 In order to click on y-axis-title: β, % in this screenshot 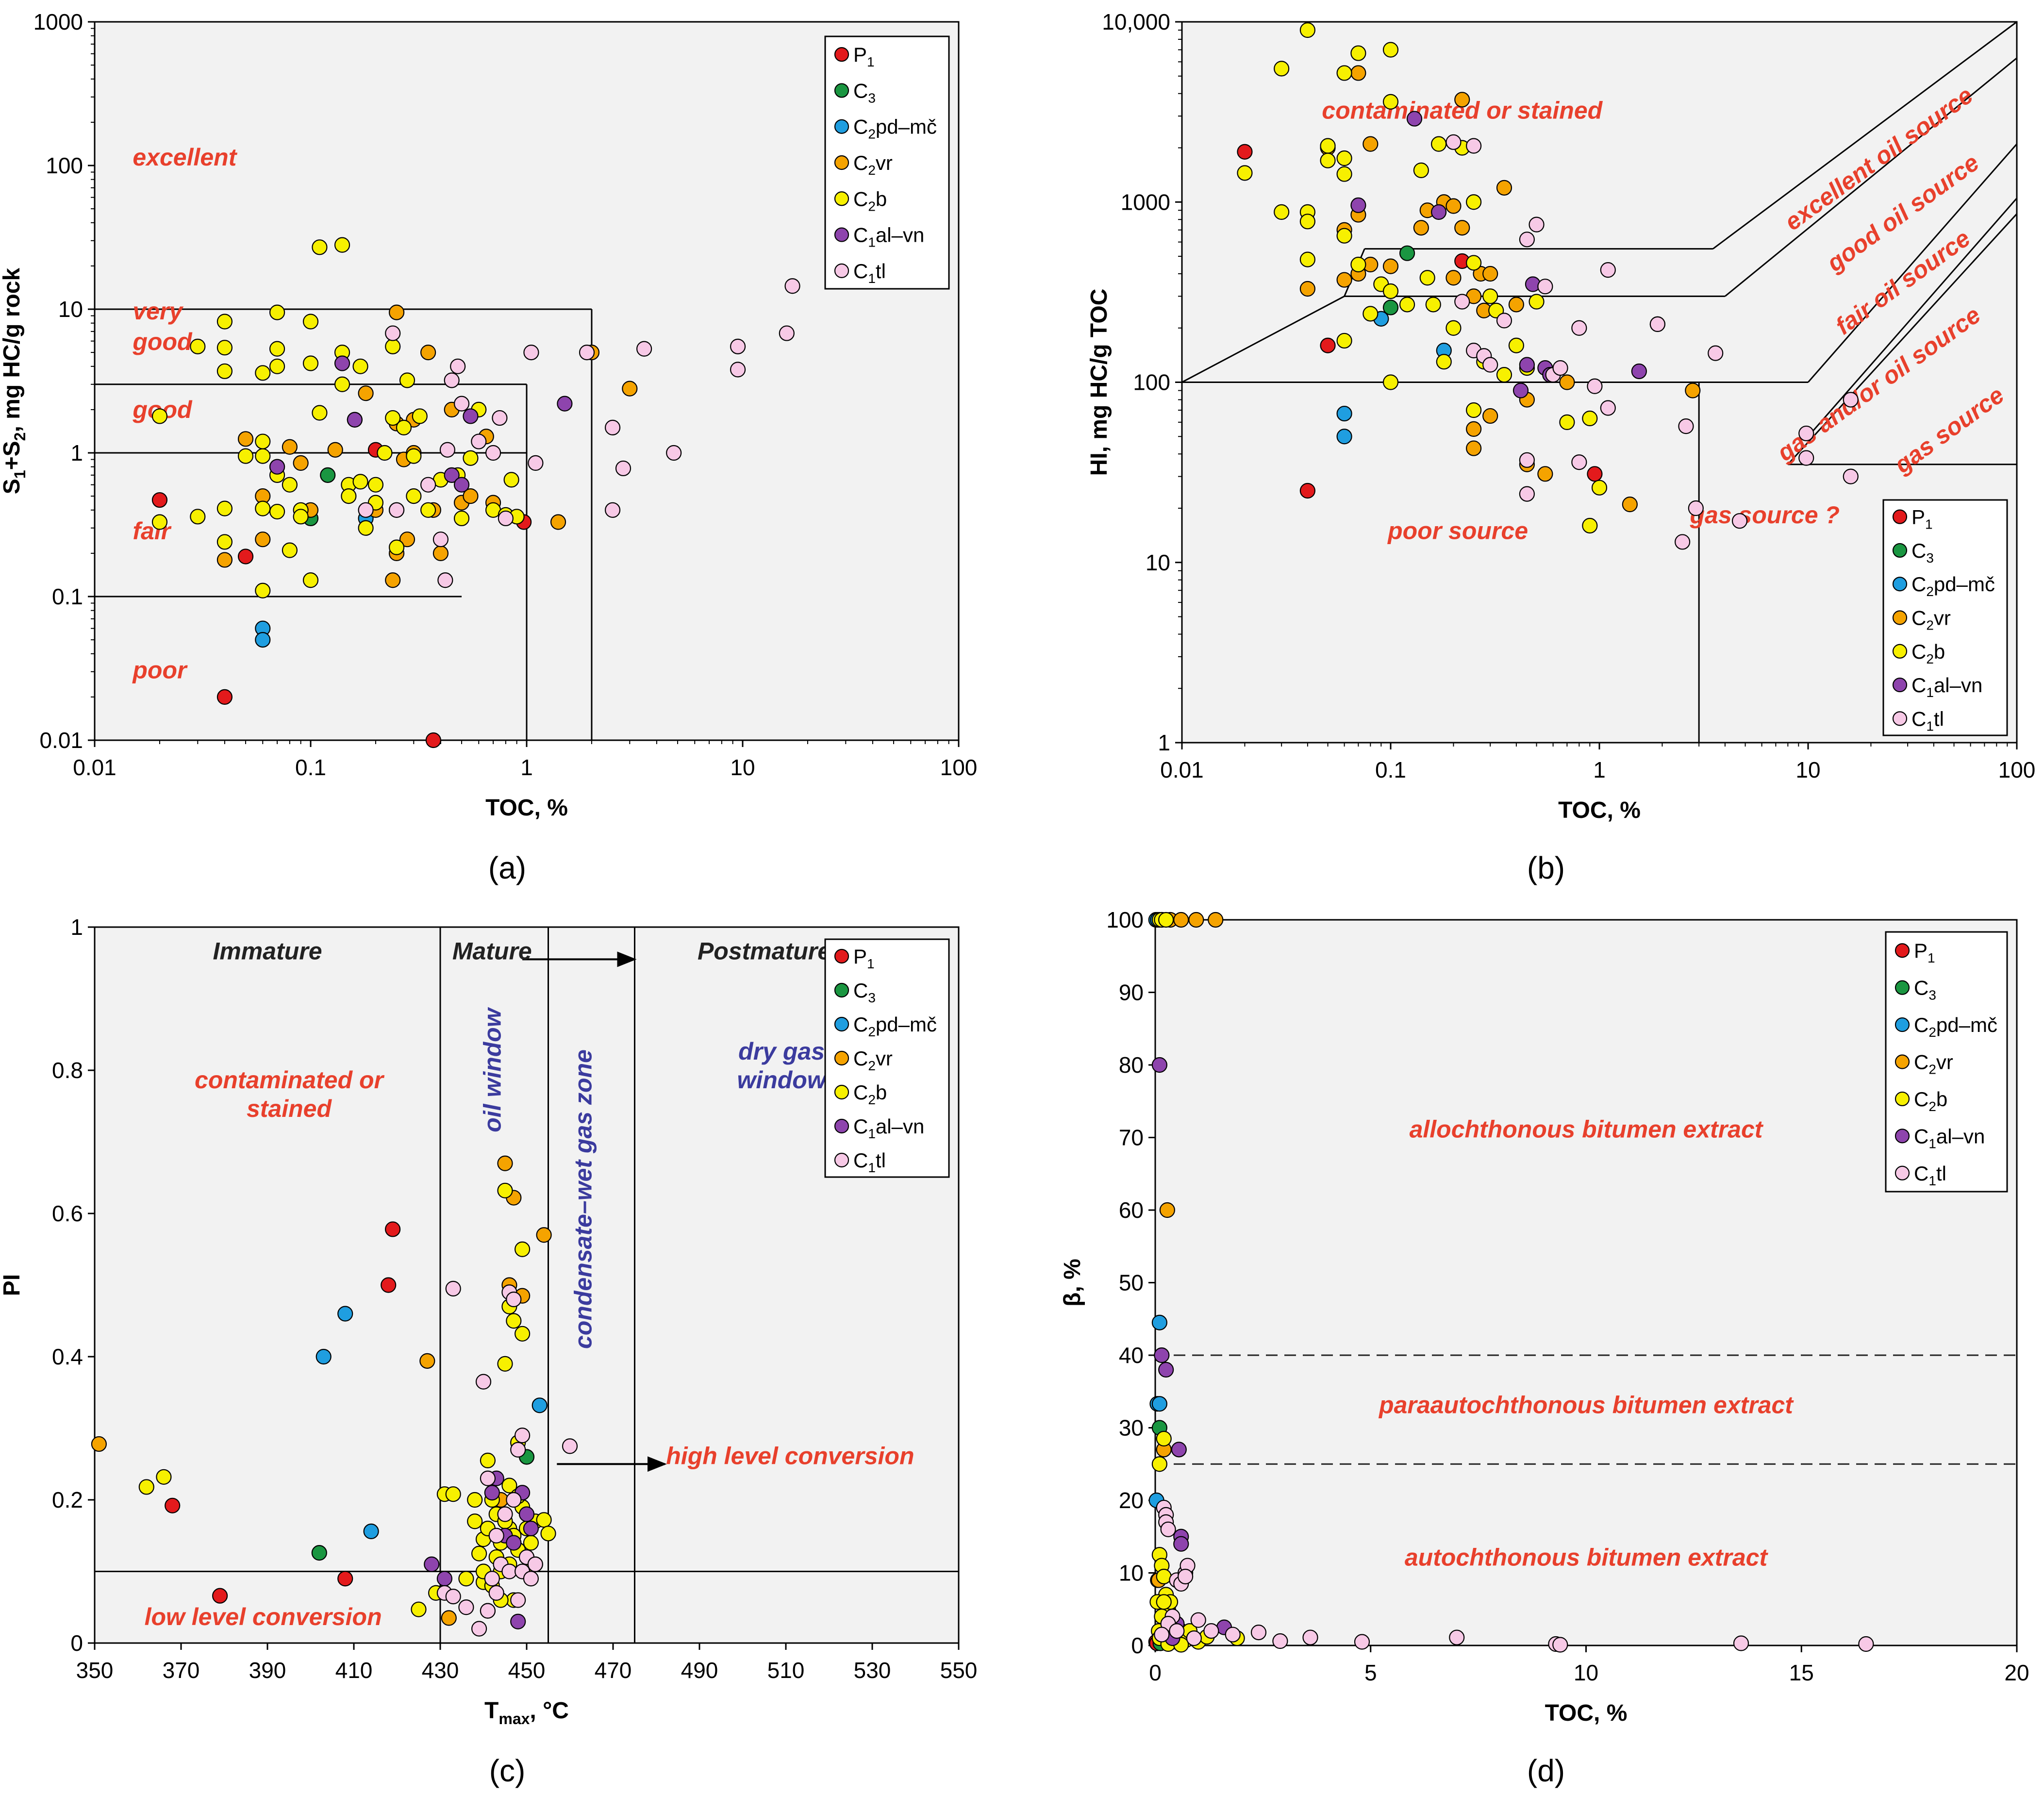, I will do `click(1072, 1283)`.